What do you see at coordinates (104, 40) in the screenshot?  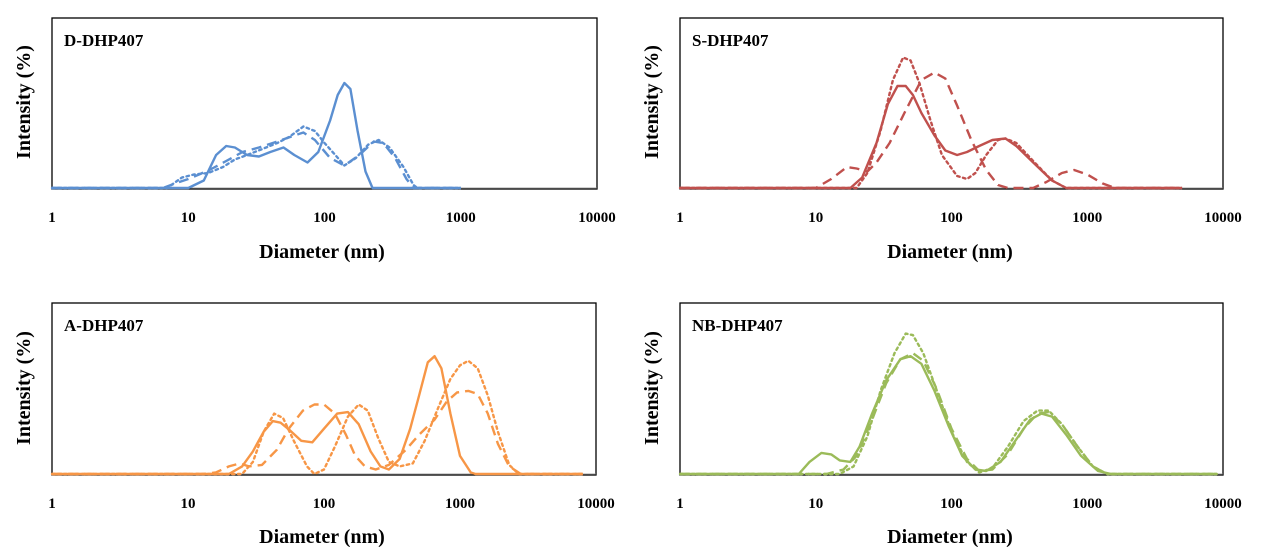 I see `panel-title: D-DHP407` at bounding box center [104, 40].